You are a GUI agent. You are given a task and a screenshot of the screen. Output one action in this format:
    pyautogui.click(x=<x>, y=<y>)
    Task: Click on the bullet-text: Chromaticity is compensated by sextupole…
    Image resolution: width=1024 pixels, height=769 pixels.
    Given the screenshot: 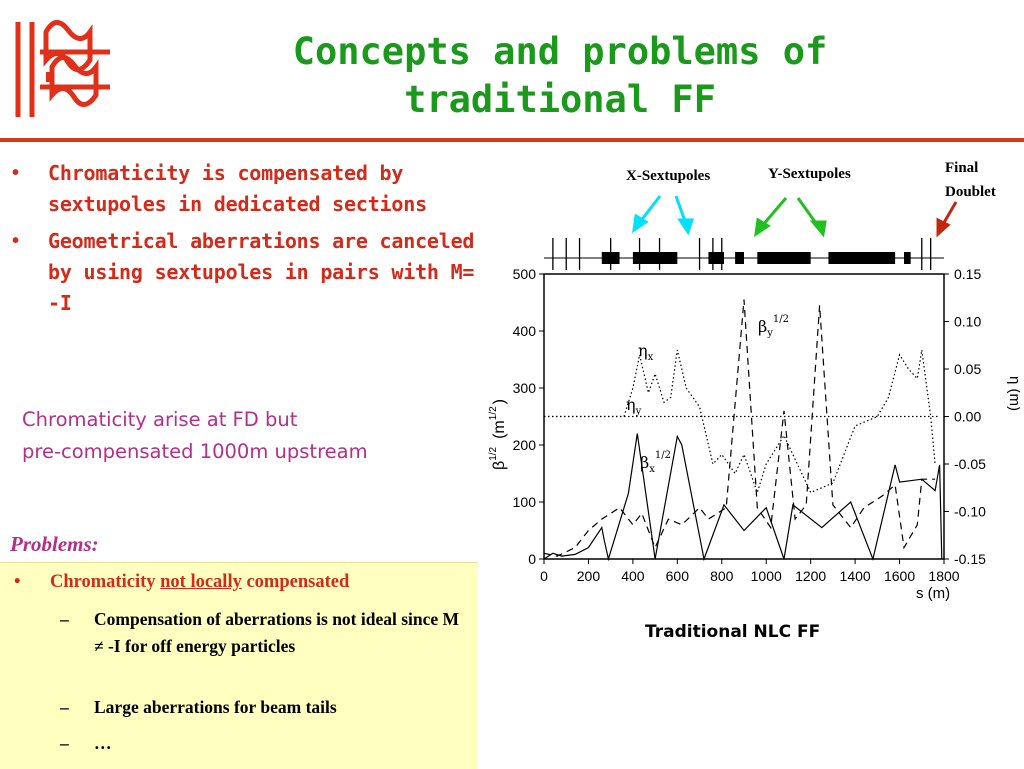 What is the action you would take?
    pyautogui.click(x=237, y=188)
    